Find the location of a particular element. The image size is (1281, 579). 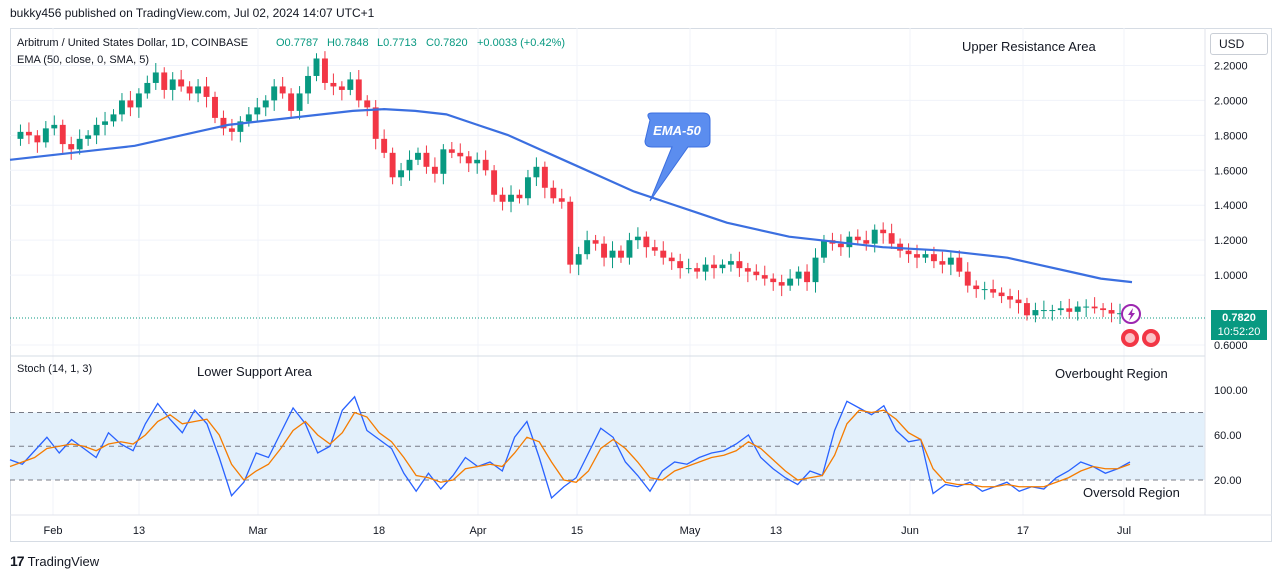

ohlc-open: O0.7787 is located at coordinates (297, 43).